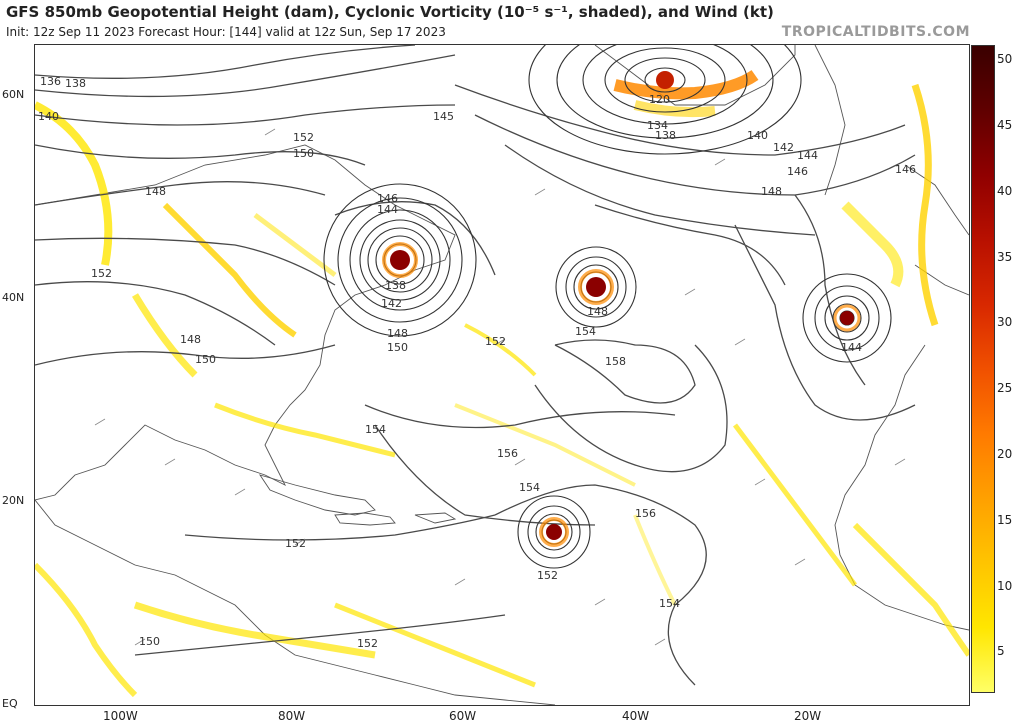 The width and height of the screenshot is (1024, 724). What do you see at coordinates (851, 347) in the screenshot?
I see `cyclone-azores-label: 144` at bounding box center [851, 347].